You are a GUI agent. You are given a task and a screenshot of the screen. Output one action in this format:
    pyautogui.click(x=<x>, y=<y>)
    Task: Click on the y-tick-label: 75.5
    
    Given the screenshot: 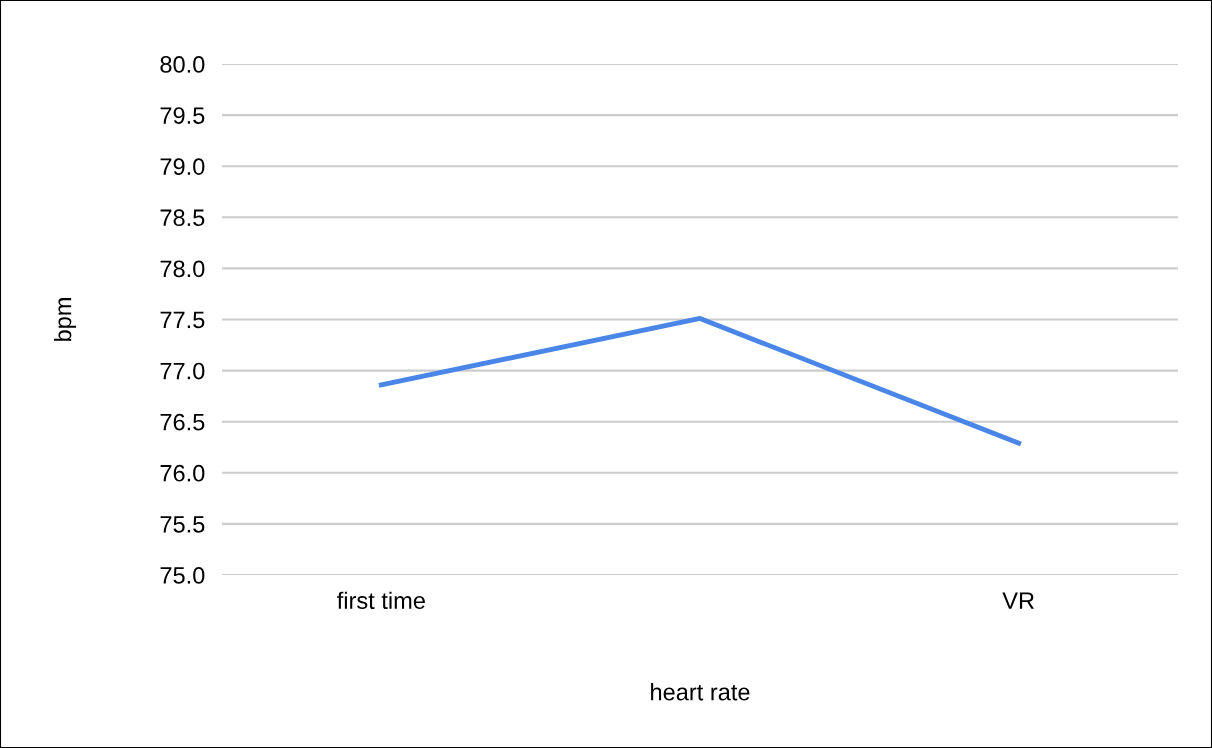 What is the action you would take?
    pyautogui.click(x=182, y=524)
    